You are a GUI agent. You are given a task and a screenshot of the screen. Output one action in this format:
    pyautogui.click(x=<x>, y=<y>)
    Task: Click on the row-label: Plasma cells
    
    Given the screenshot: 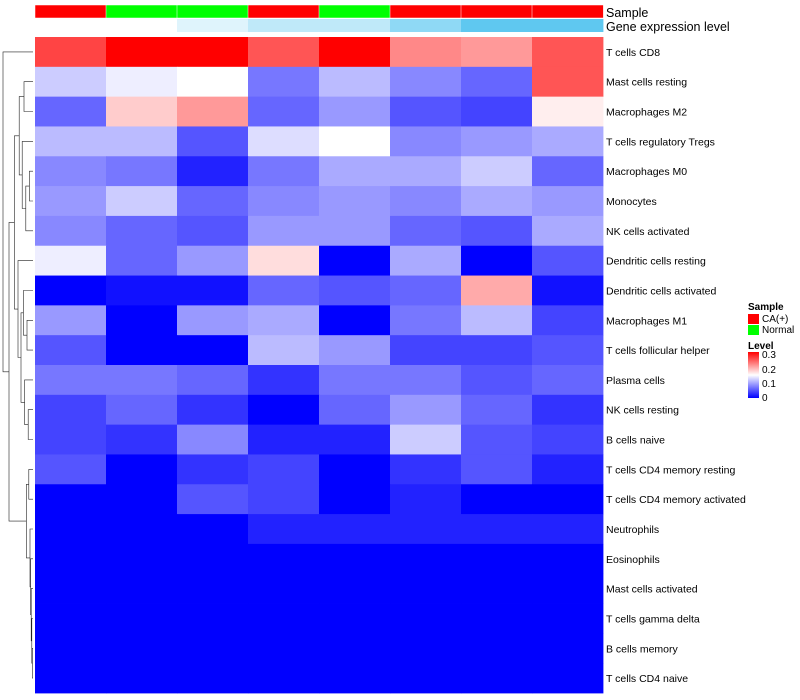 What is the action you would take?
    pyautogui.click(x=635, y=381)
    